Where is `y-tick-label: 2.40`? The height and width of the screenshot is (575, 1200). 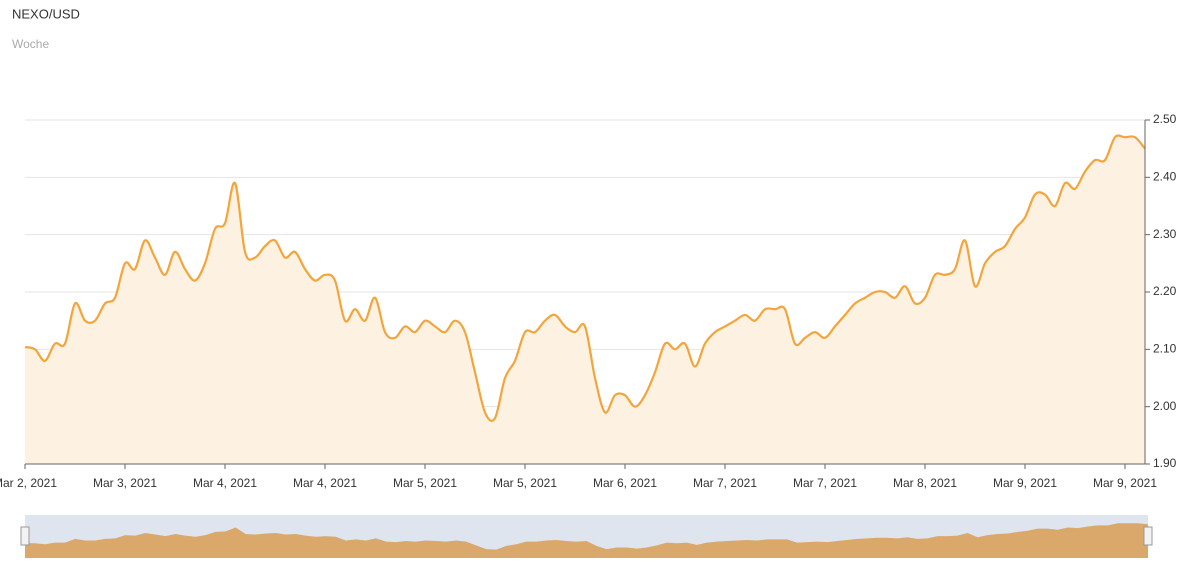 y-tick-label: 2.40 is located at coordinates (1165, 177).